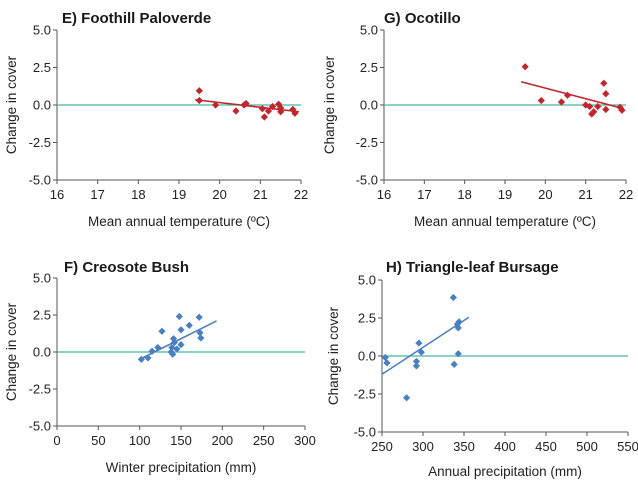 The width and height of the screenshot is (638, 484). Describe the element at coordinates (181, 467) in the screenshot. I see `x-axis-label: Winter precipitation (mm)` at that location.